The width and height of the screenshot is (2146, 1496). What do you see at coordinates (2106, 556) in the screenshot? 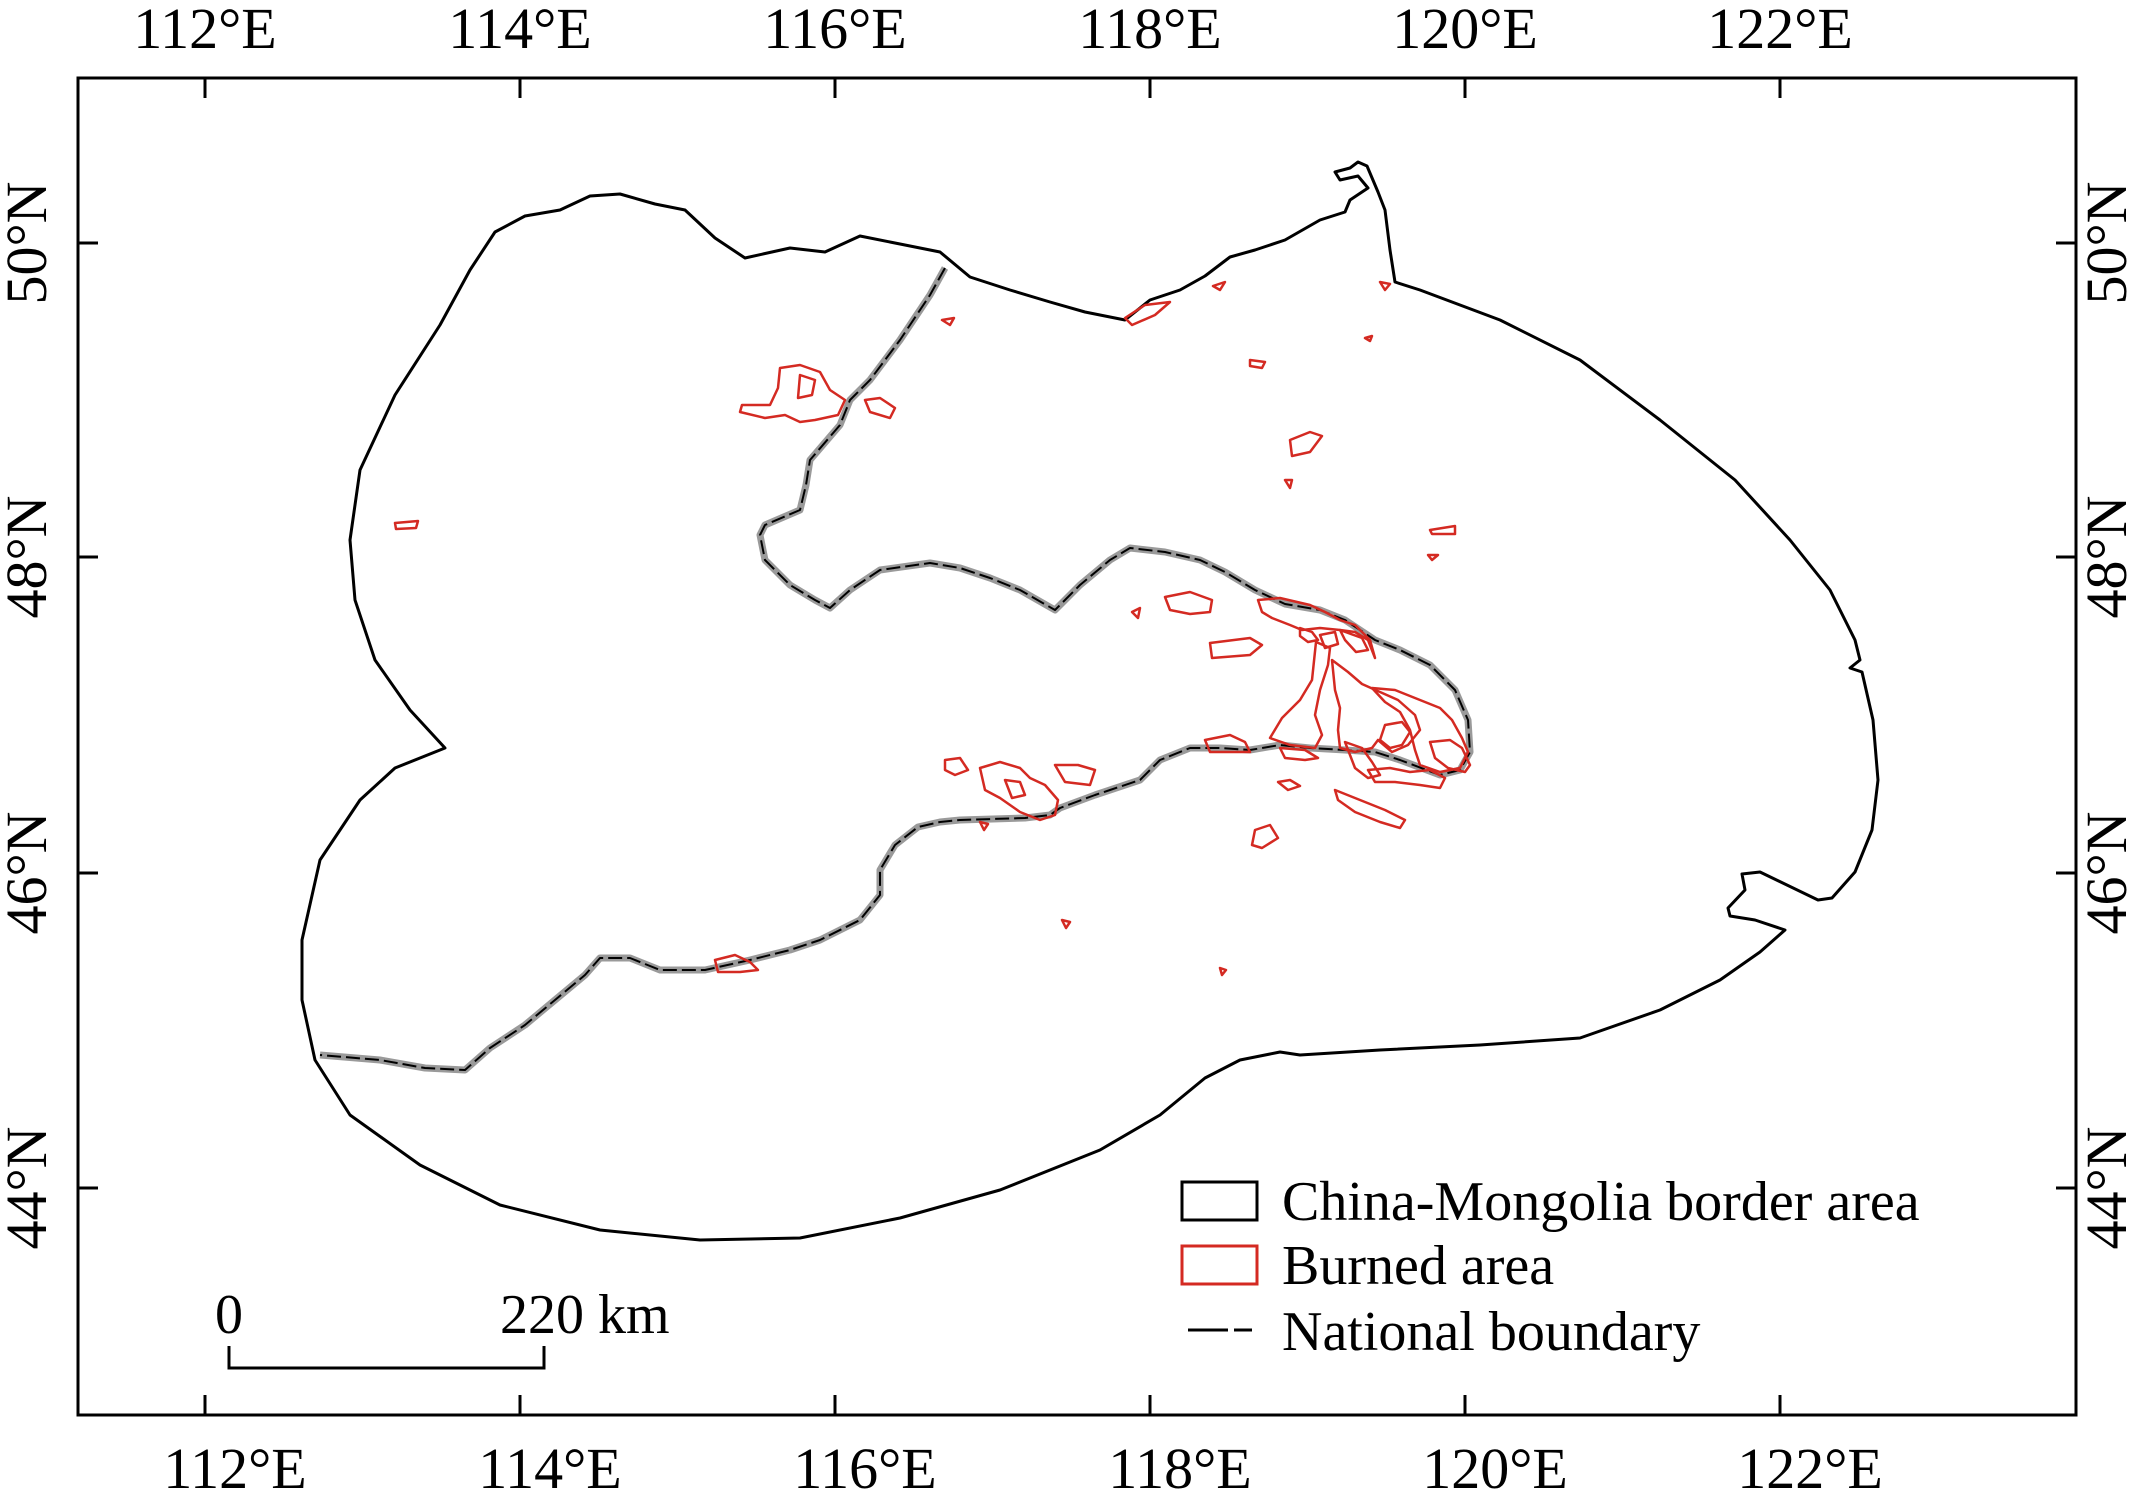
I see `right-lat-label: 48°N` at bounding box center [2106, 556].